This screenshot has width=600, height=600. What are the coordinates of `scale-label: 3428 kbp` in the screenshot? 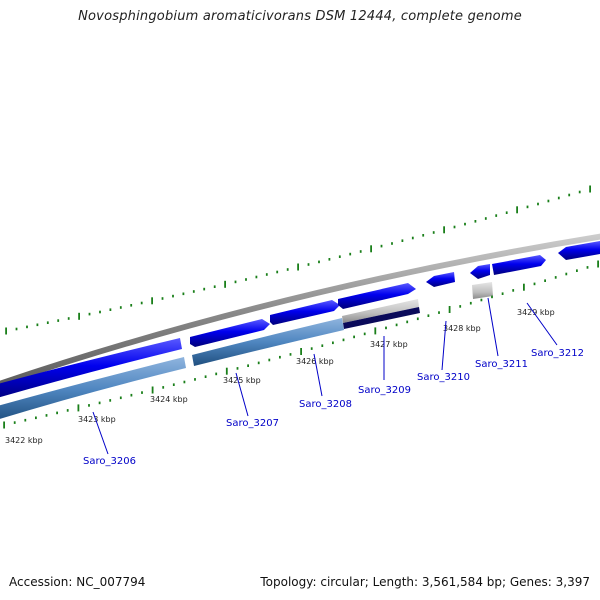 It's located at (462, 328).